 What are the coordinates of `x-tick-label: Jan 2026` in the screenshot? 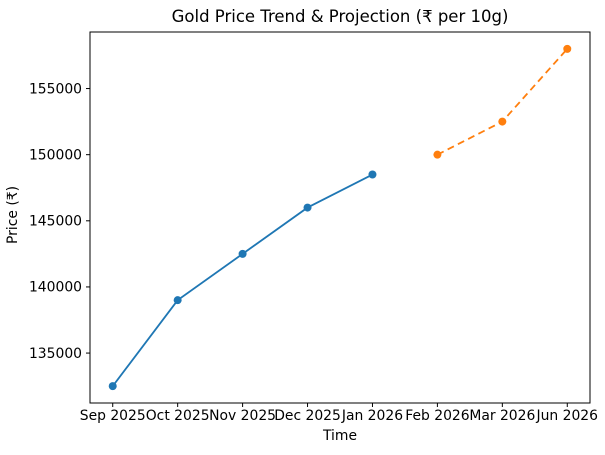 It's located at (372, 416).